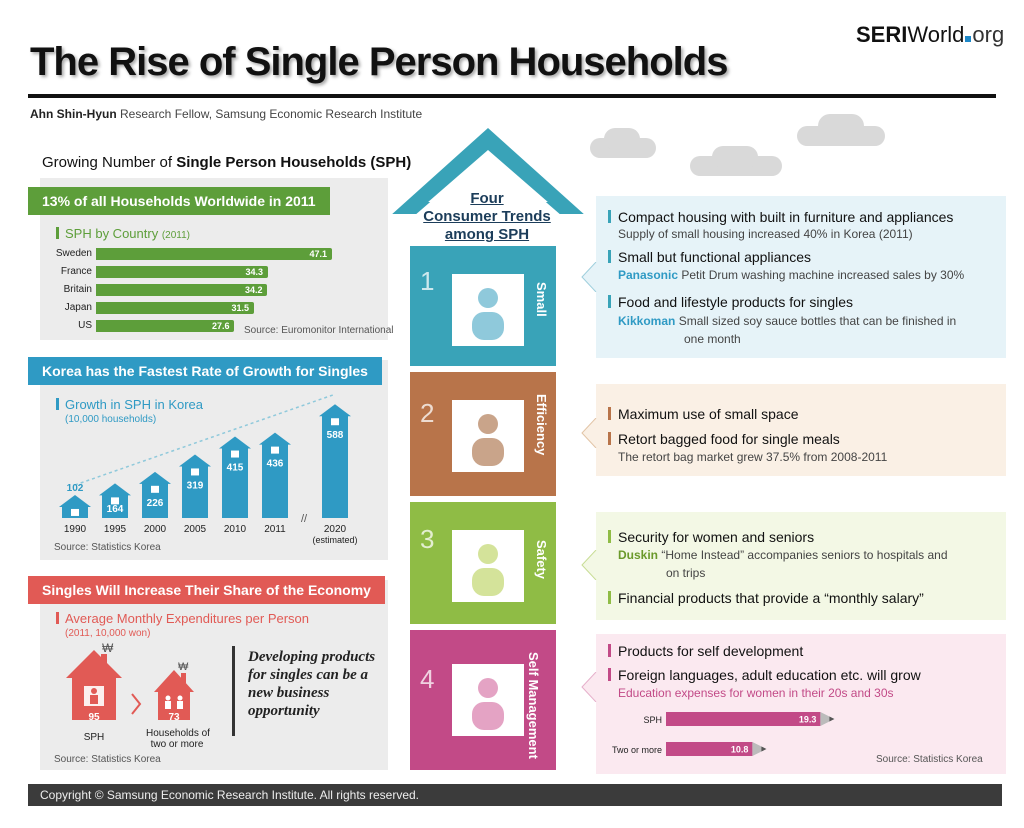 This screenshot has height=828, width=1024. Describe the element at coordinates (740, 750) in the screenshot. I see `education-value: 10.8` at that location.